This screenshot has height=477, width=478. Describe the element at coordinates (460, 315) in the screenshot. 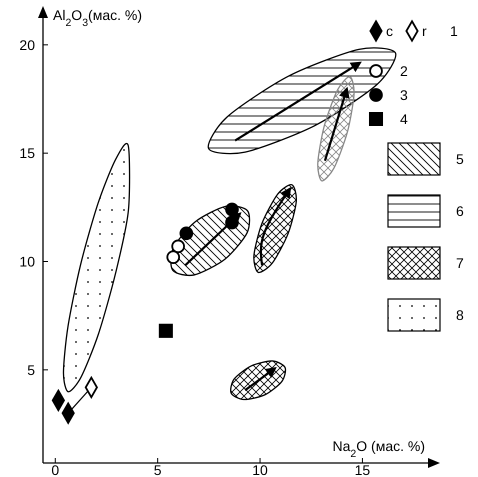

I see `legend-label: 8` at that location.